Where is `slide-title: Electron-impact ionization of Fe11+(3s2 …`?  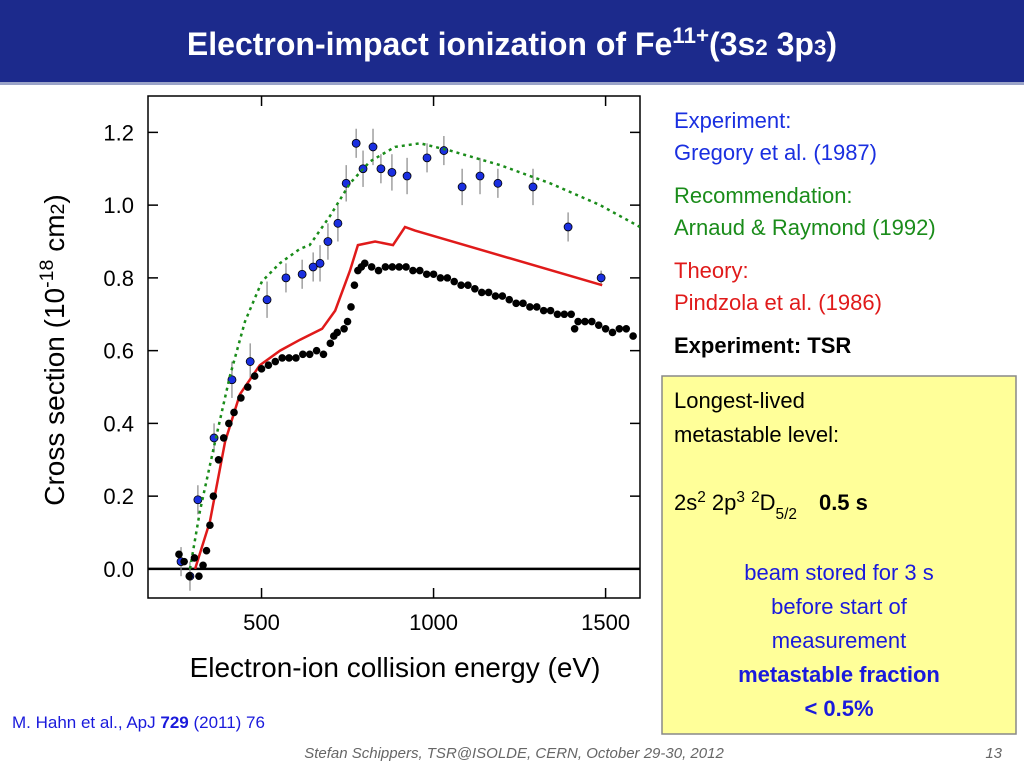 slide-title: Electron-impact ionization of Fe11+(3s2 … is located at coordinates (512, 43).